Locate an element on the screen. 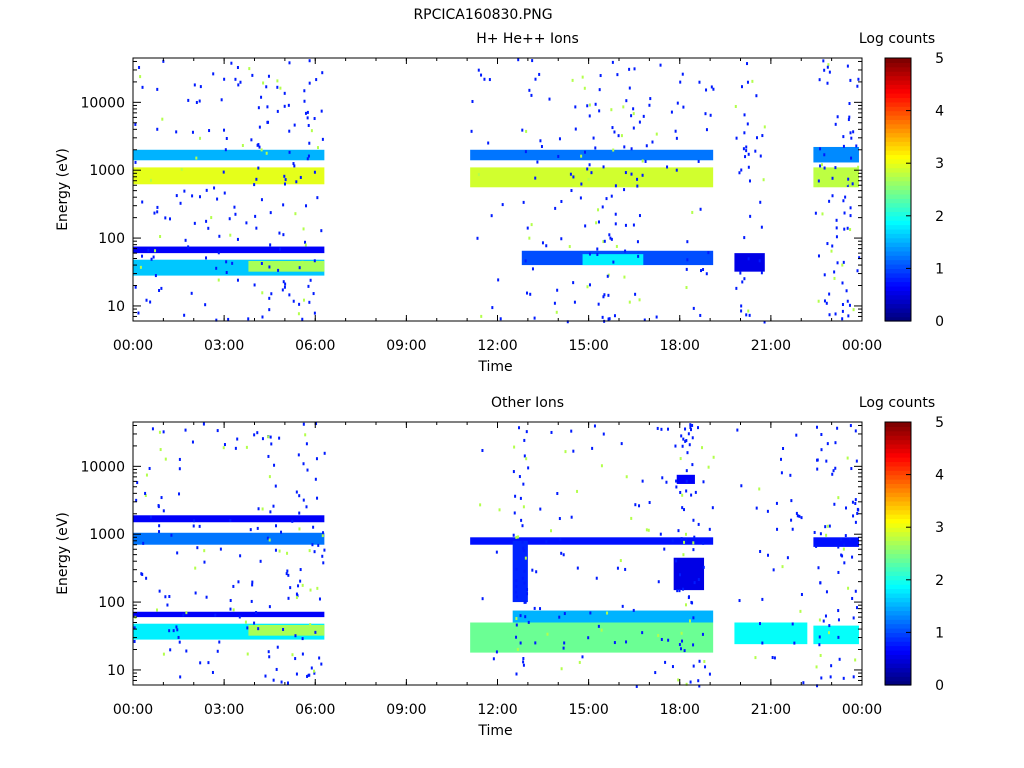 This screenshot has height=768, width=1024. figure-title: RPCICA160830.PNG is located at coordinates (482, 15).